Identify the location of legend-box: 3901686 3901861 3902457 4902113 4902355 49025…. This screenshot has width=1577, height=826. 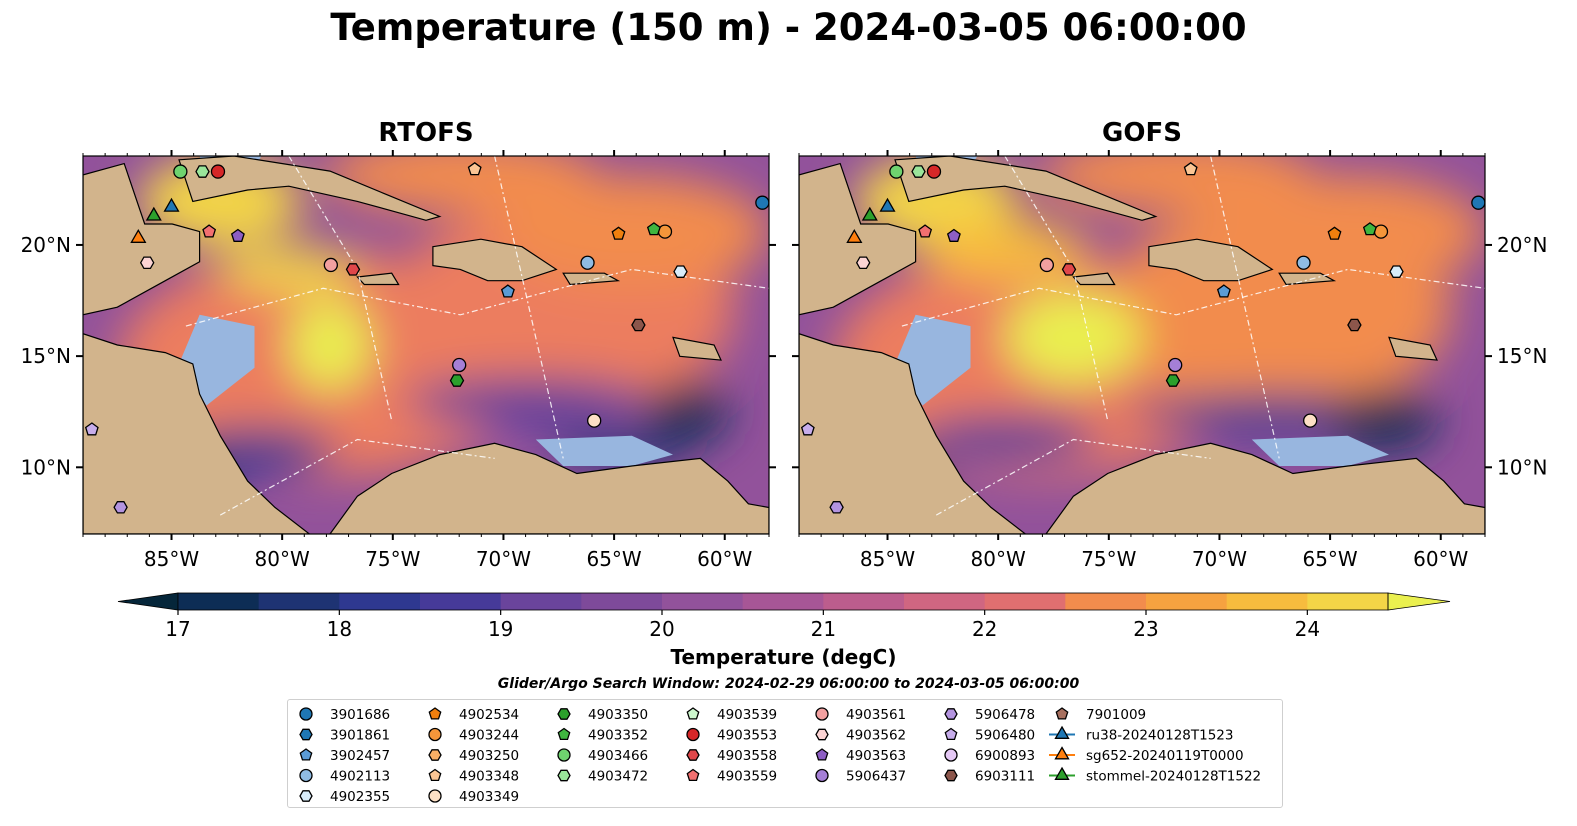
(785, 753).